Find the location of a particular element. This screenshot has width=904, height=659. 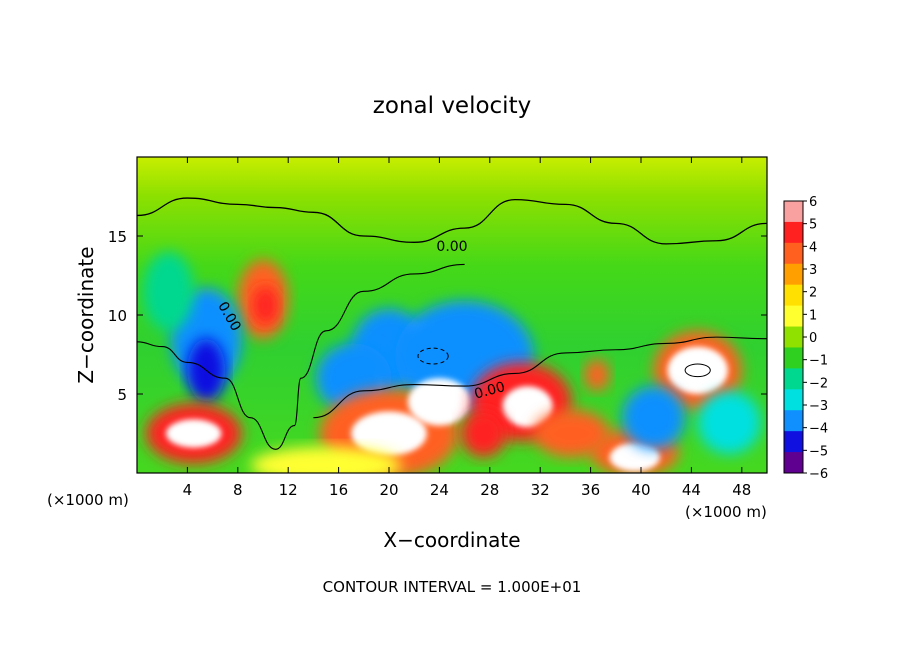

colorbar-tick-label-6: 0 is located at coordinates (813, 338).